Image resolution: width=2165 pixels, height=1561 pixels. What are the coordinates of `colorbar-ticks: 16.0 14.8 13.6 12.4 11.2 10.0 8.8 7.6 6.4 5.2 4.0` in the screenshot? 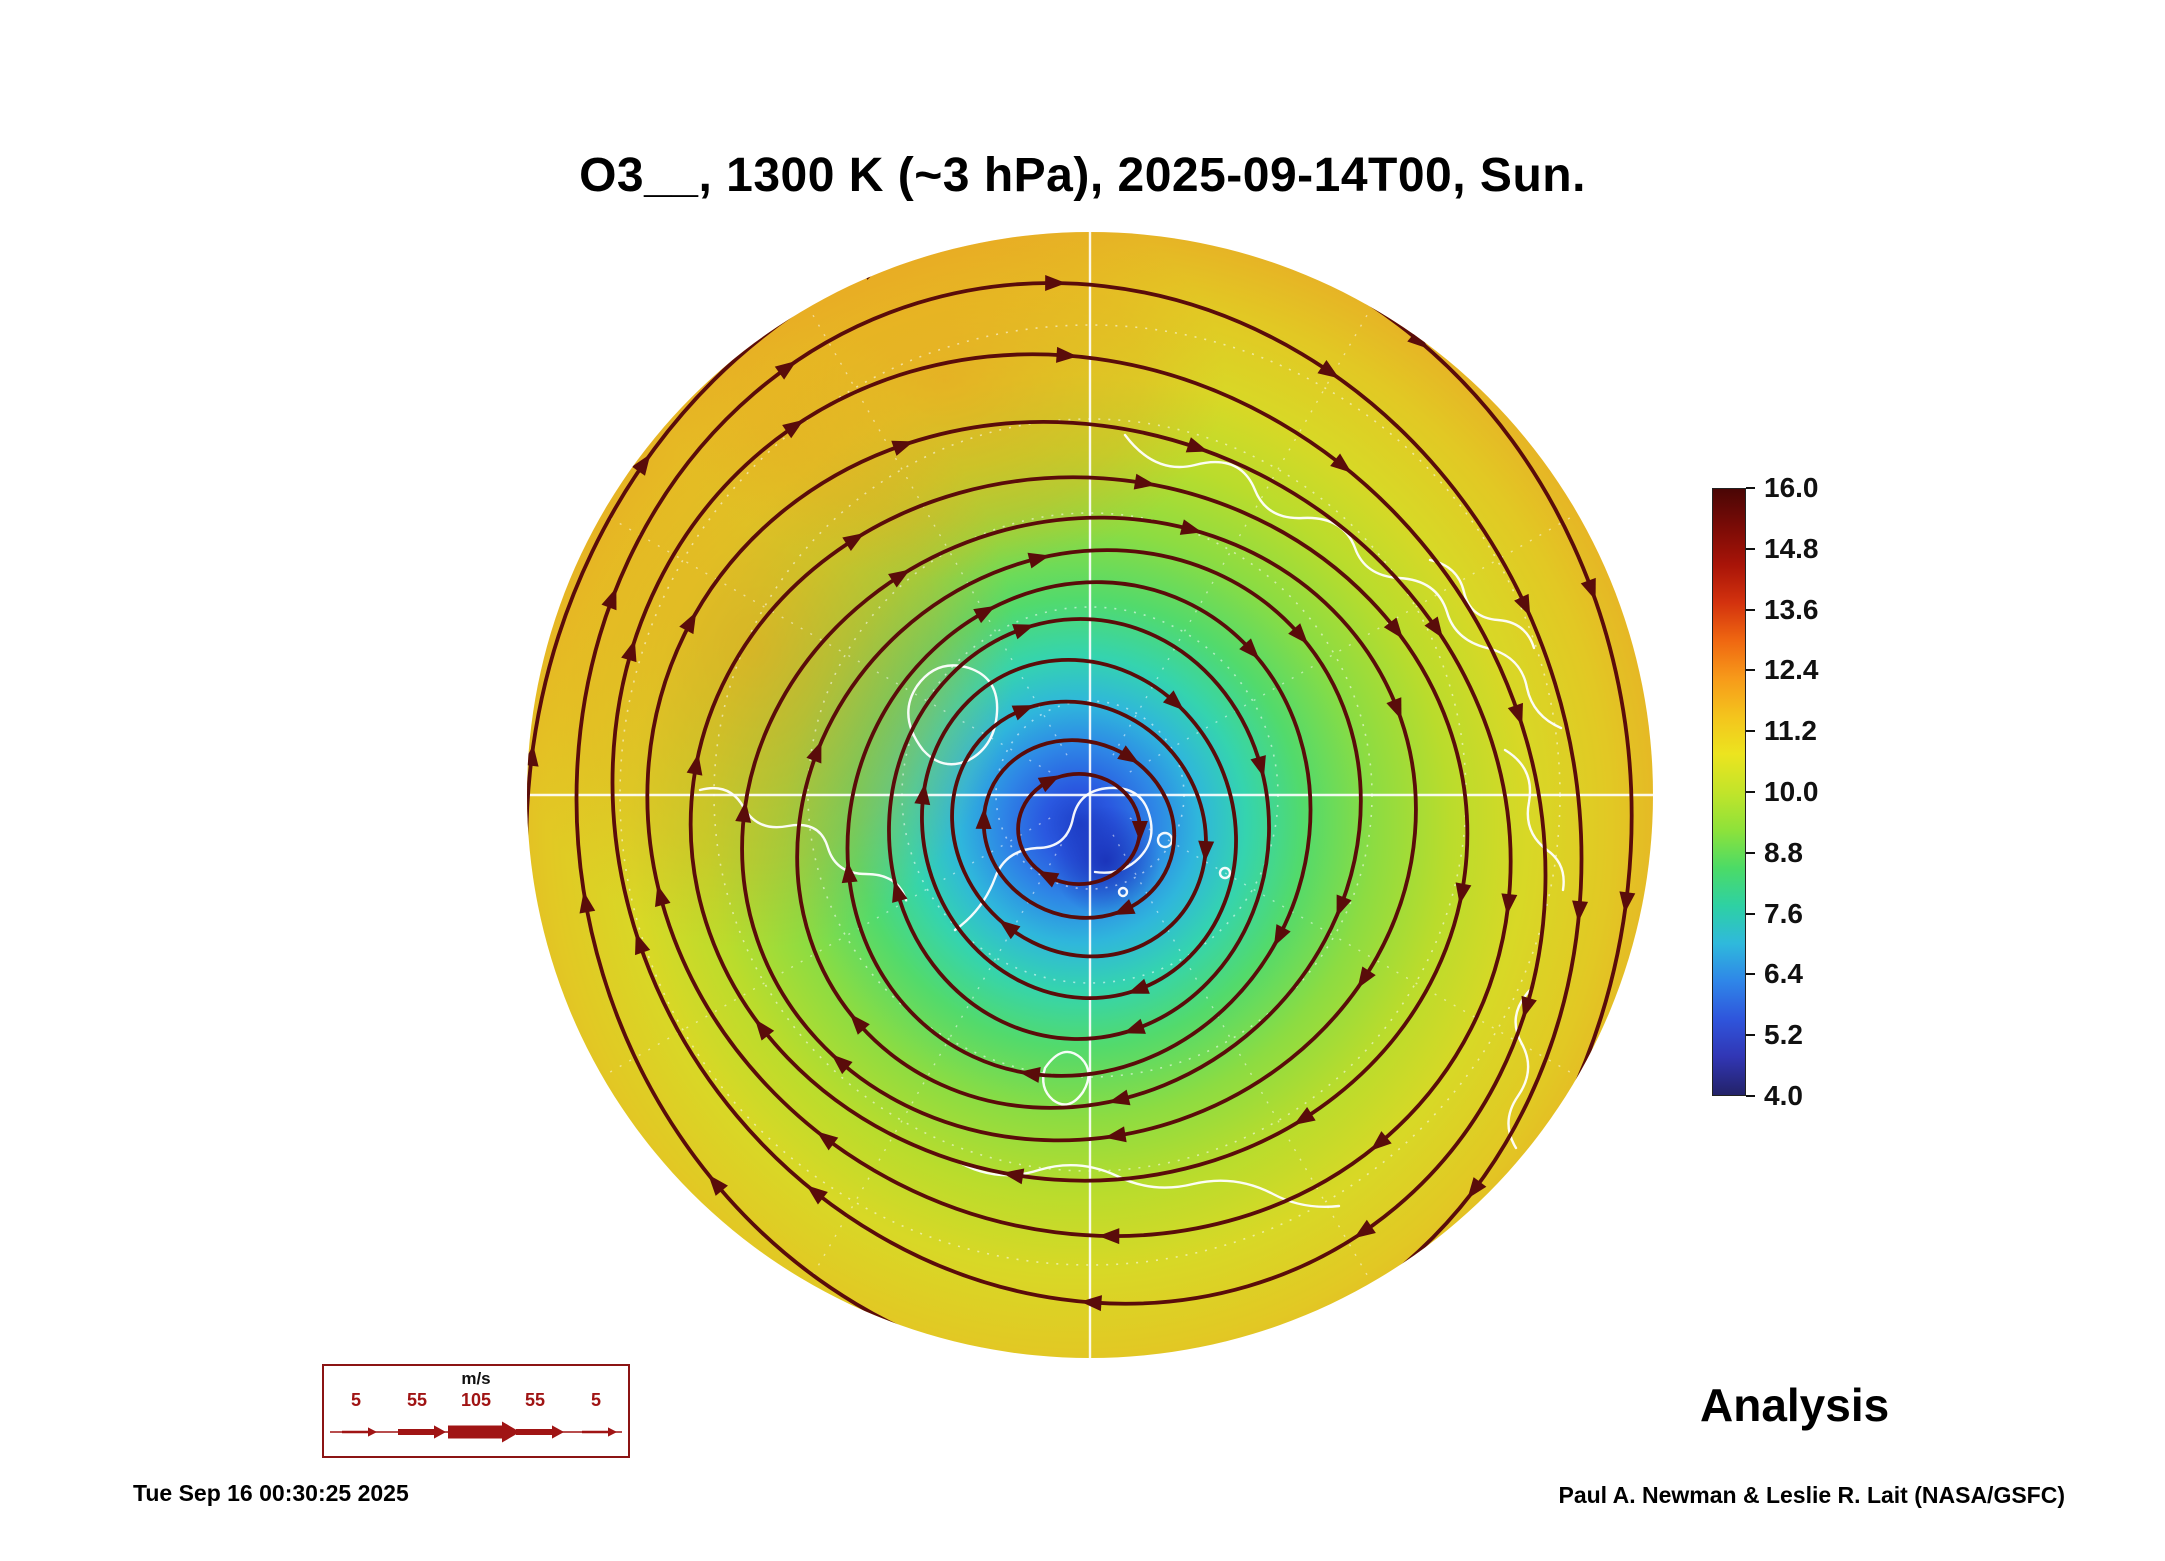 It's located at (1877, 791).